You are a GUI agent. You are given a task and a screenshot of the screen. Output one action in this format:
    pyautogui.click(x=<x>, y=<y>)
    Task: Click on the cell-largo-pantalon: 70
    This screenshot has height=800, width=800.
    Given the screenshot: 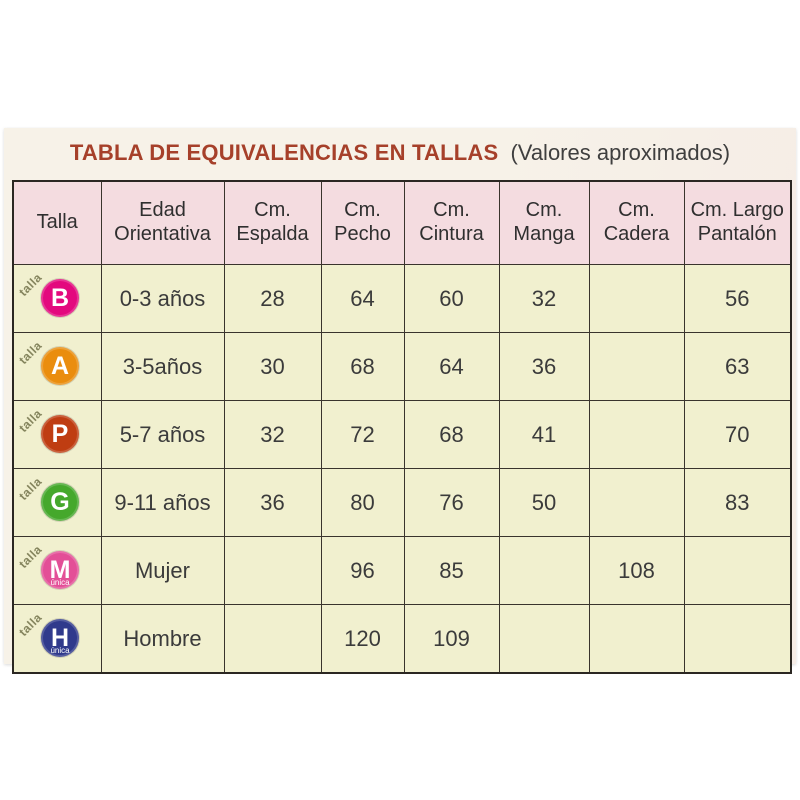 What is the action you would take?
    pyautogui.click(x=737, y=434)
    